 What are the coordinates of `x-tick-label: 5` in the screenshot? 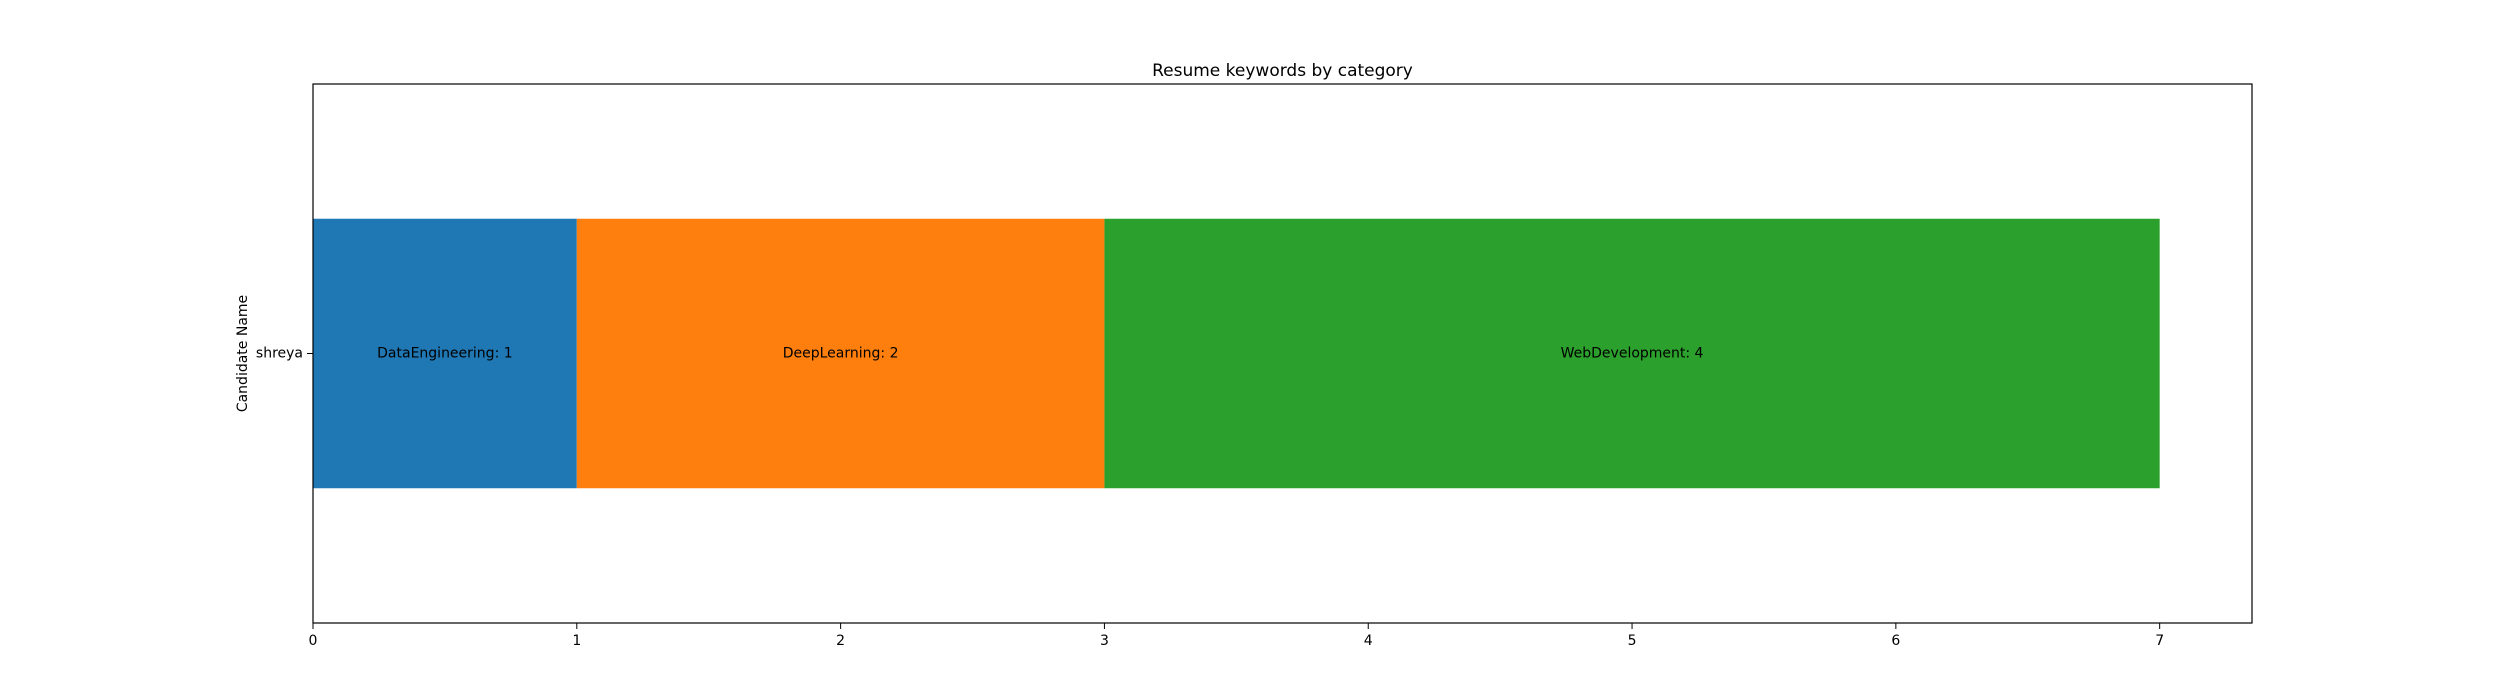 It's located at (1632, 641).